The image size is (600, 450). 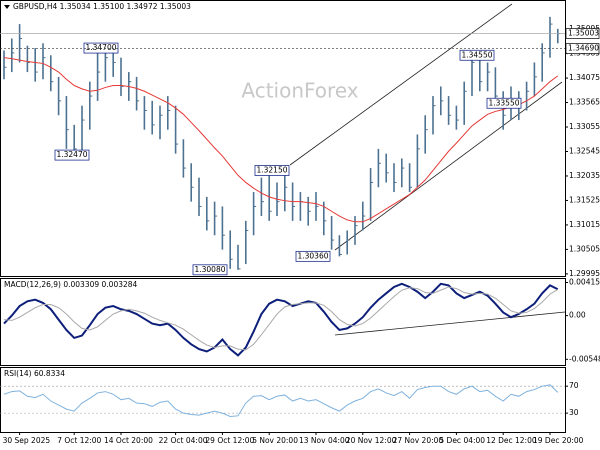 I want to click on x-tick-label: 5 Dec 04:00, so click(x=462, y=440).